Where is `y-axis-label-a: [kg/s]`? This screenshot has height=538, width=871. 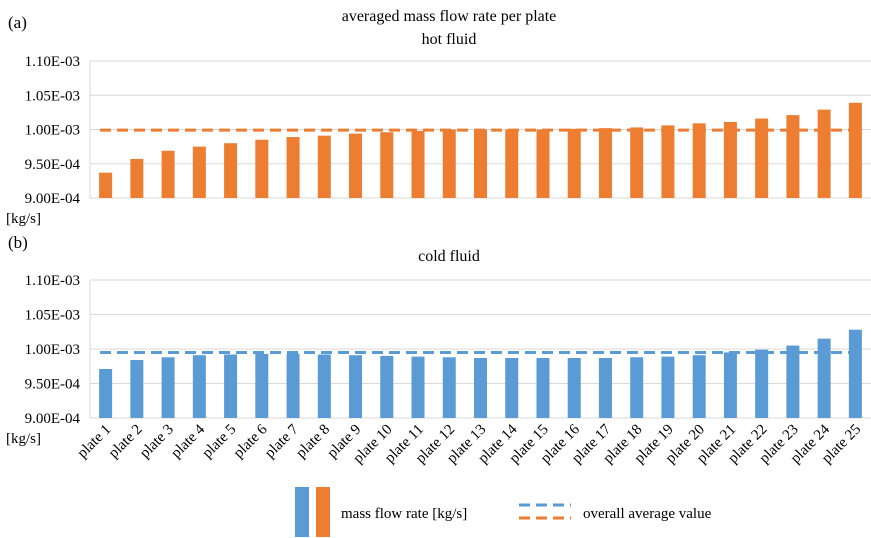
y-axis-label-a: [kg/s] is located at coordinates (23, 219).